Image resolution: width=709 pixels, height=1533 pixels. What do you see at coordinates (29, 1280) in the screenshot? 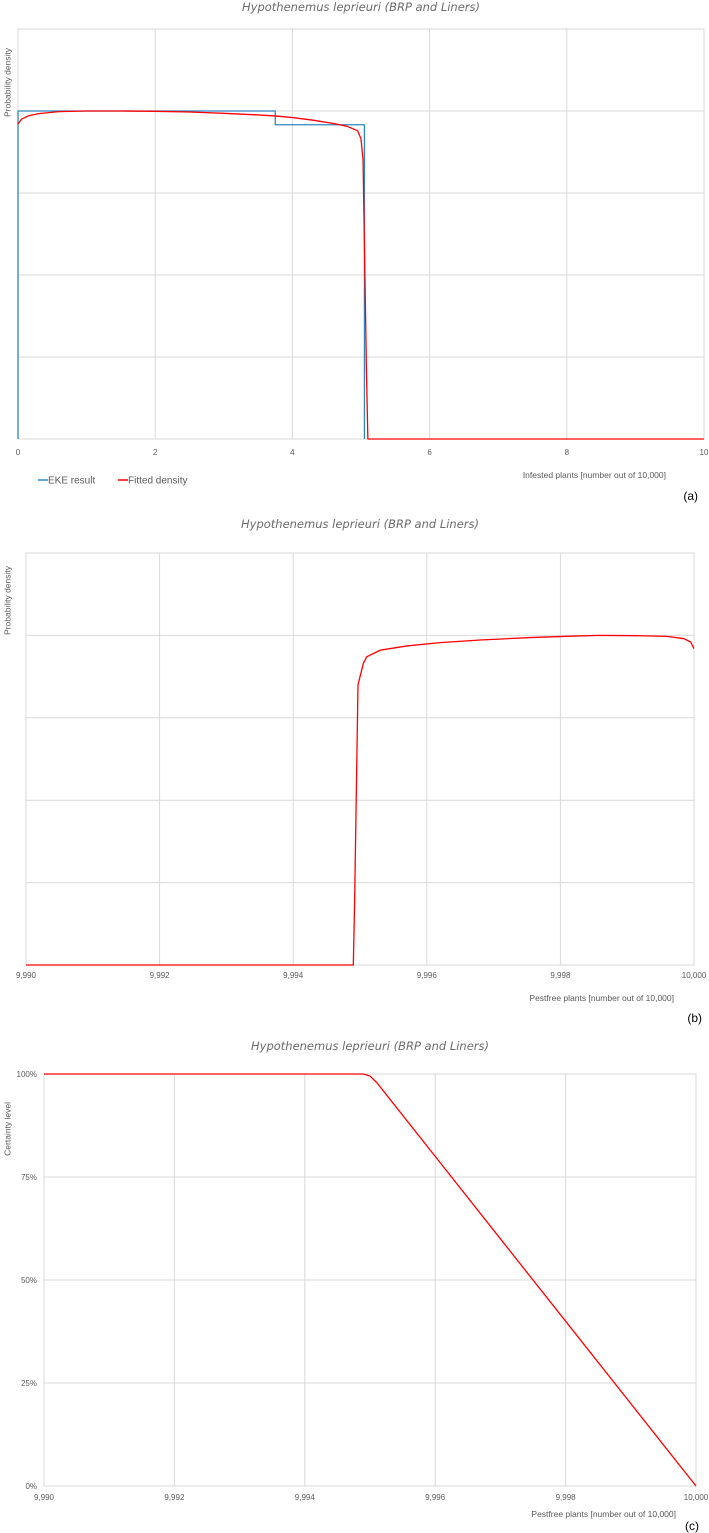
I see `y-tick-label: 50%` at bounding box center [29, 1280].